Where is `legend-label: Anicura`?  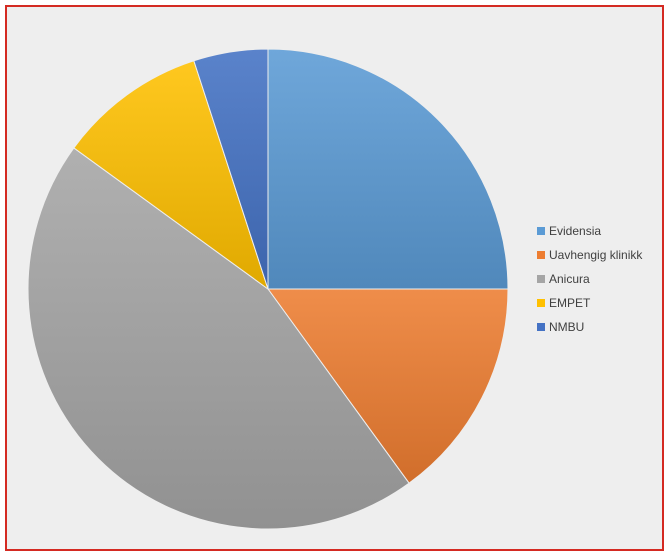 legend-label: Anicura is located at coordinates (569, 279).